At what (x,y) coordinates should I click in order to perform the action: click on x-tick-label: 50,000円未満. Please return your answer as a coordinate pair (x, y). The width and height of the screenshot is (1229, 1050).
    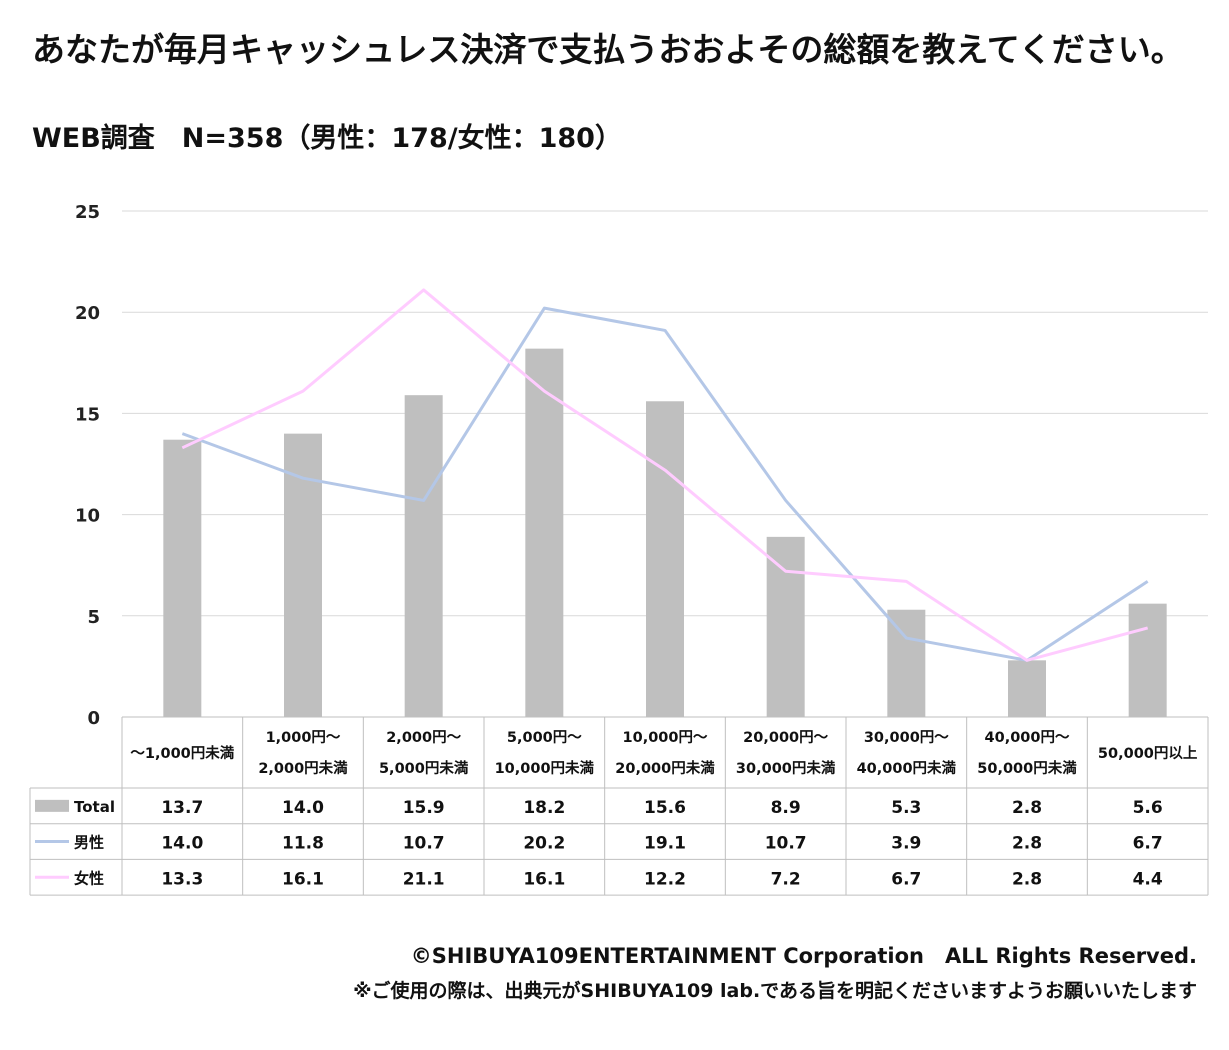
    Looking at the image, I should click on (1027, 768).